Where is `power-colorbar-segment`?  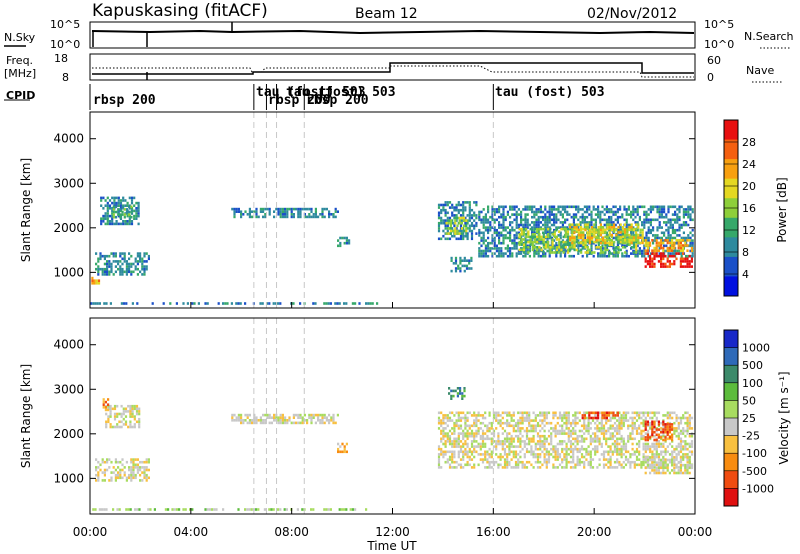 power-colorbar-segment is located at coordinates (731, 188).